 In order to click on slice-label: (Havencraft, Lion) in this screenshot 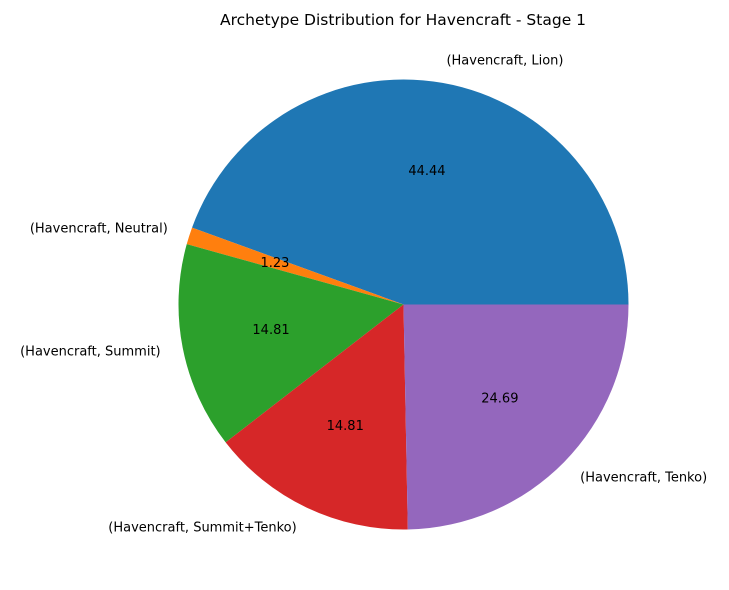, I will do `click(504, 60)`.